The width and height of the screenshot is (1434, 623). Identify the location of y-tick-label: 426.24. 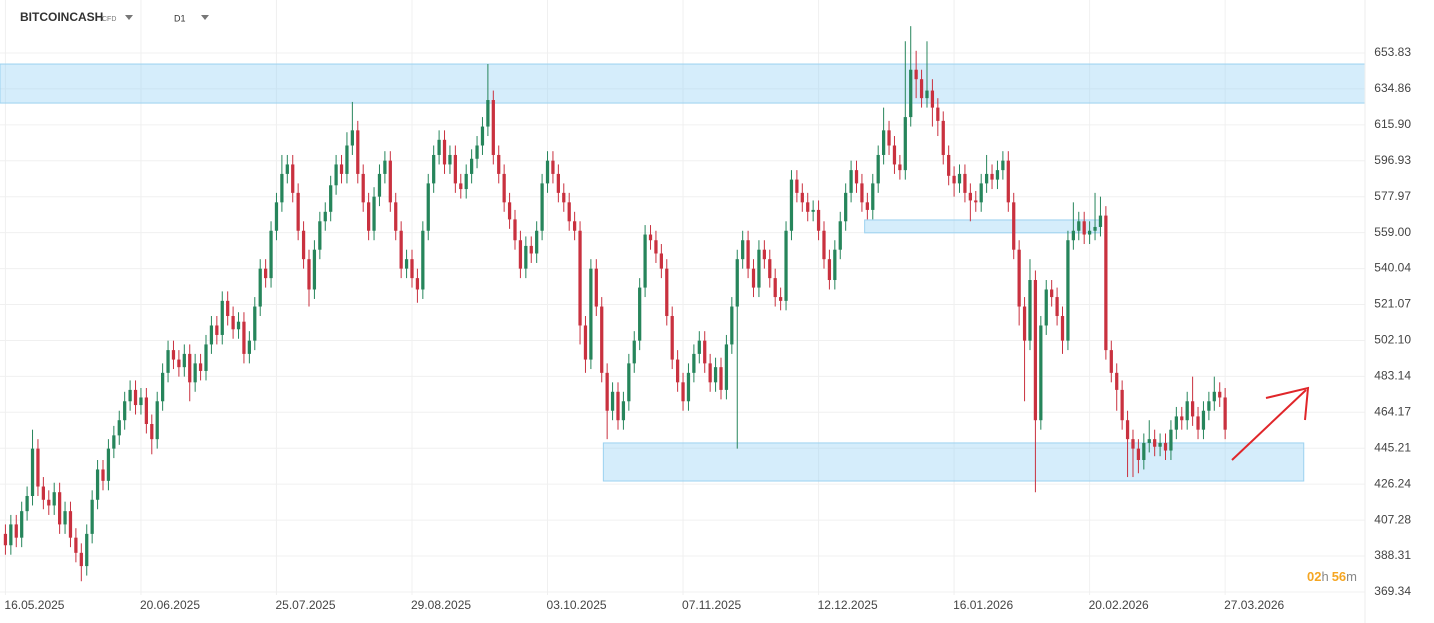
(1392, 483).